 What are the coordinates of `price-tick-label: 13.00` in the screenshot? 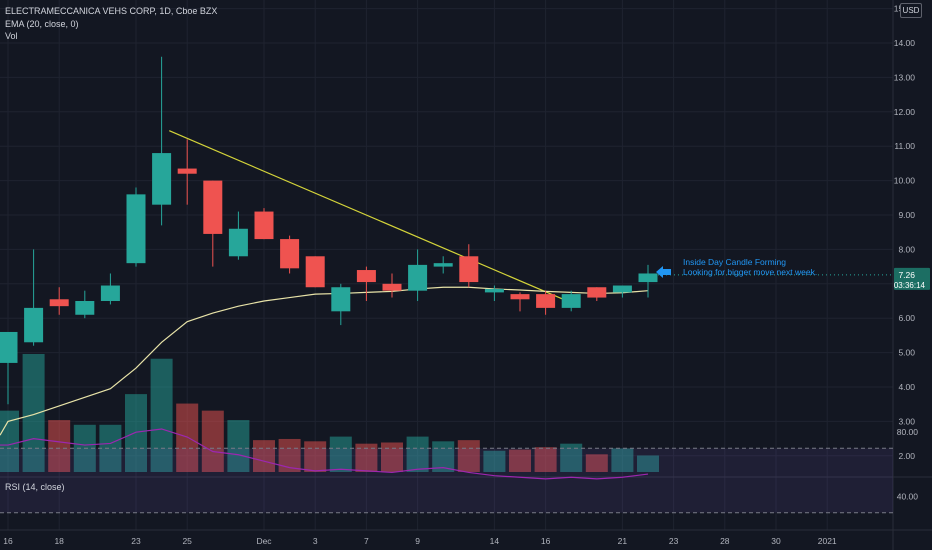 It's located at (905, 77).